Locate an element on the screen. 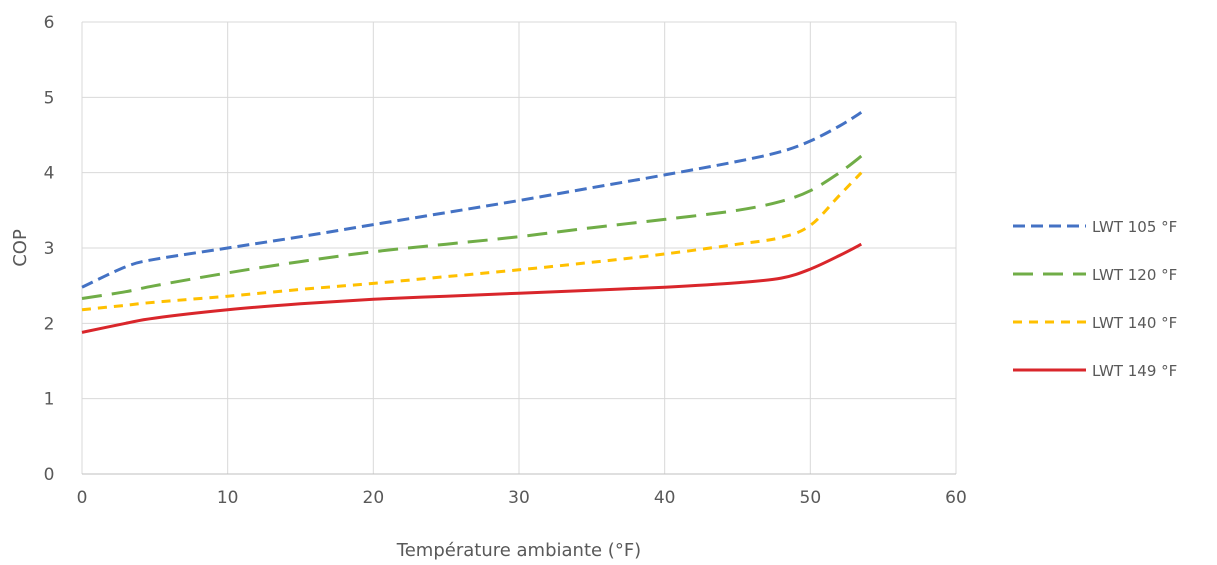 The height and width of the screenshot is (565, 1217). x-axis-title: Température ambiante (°F) is located at coordinates (518, 550).